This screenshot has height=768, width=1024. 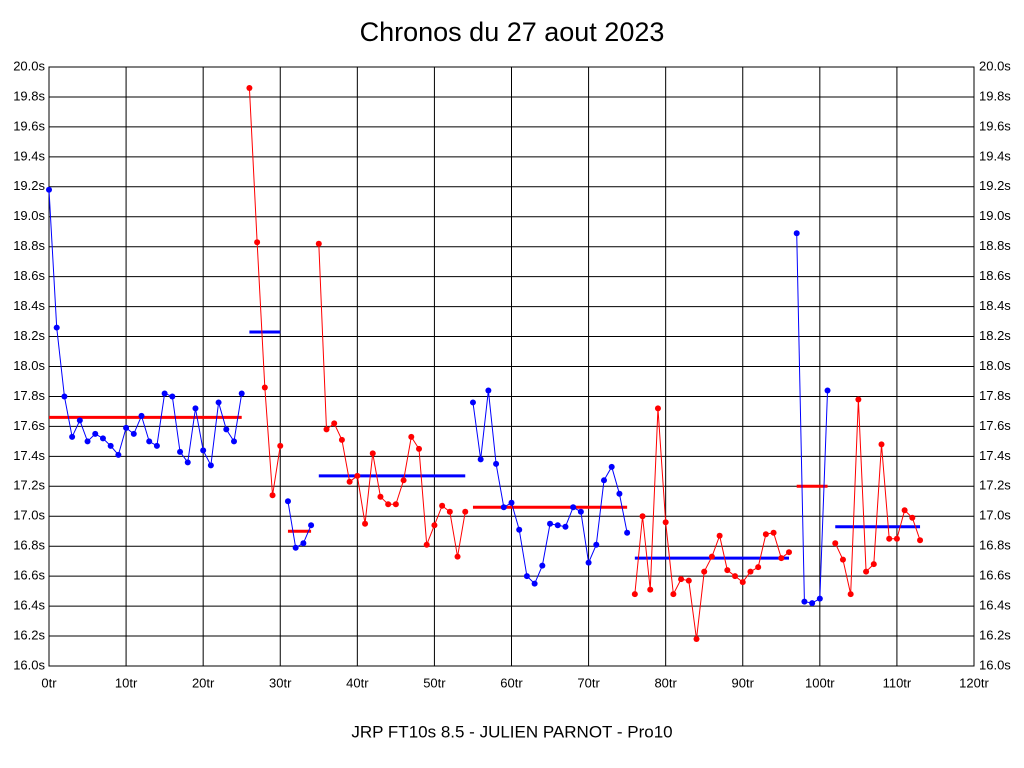 I want to click on x-tick-label: 70tr, so click(x=588, y=682).